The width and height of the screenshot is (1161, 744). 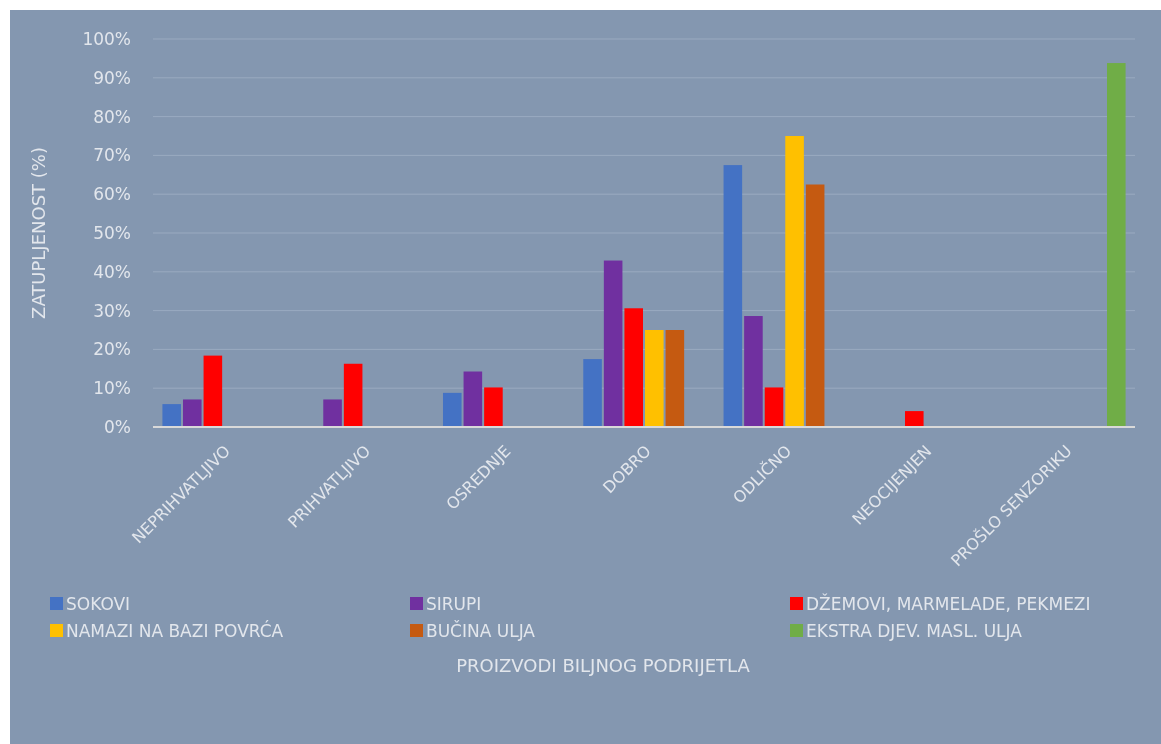 What do you see at coordinates (603, 665) in the screenshot?
I see `x-axis-title: PROIZVODI BILJNOG PODRIJETLA` at bounding box center [603, 665].